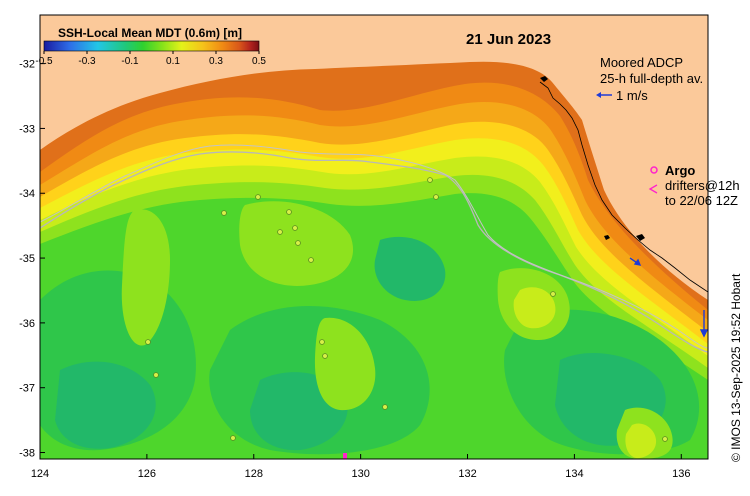  What do you see at coordinates (254, 474) in the screenshot?
I see `x-tick-label: 128` at bounding box center [254, 474].